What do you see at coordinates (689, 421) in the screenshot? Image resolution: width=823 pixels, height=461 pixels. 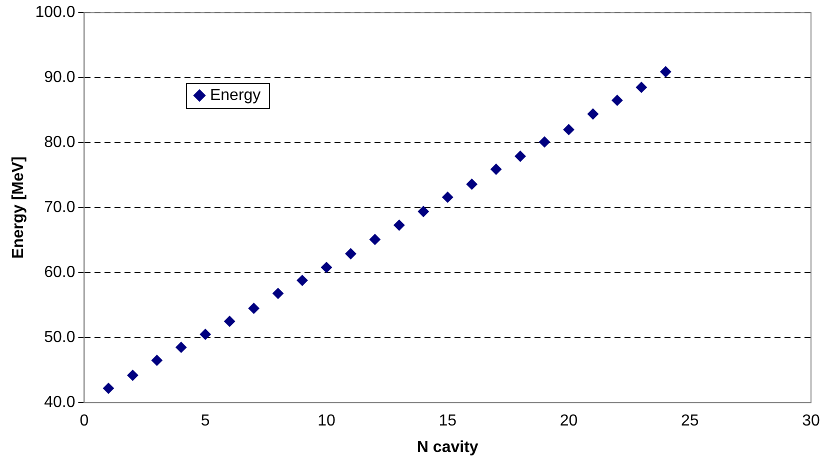 I see `x-tick-label: 25` at bounding box center [689, 421].